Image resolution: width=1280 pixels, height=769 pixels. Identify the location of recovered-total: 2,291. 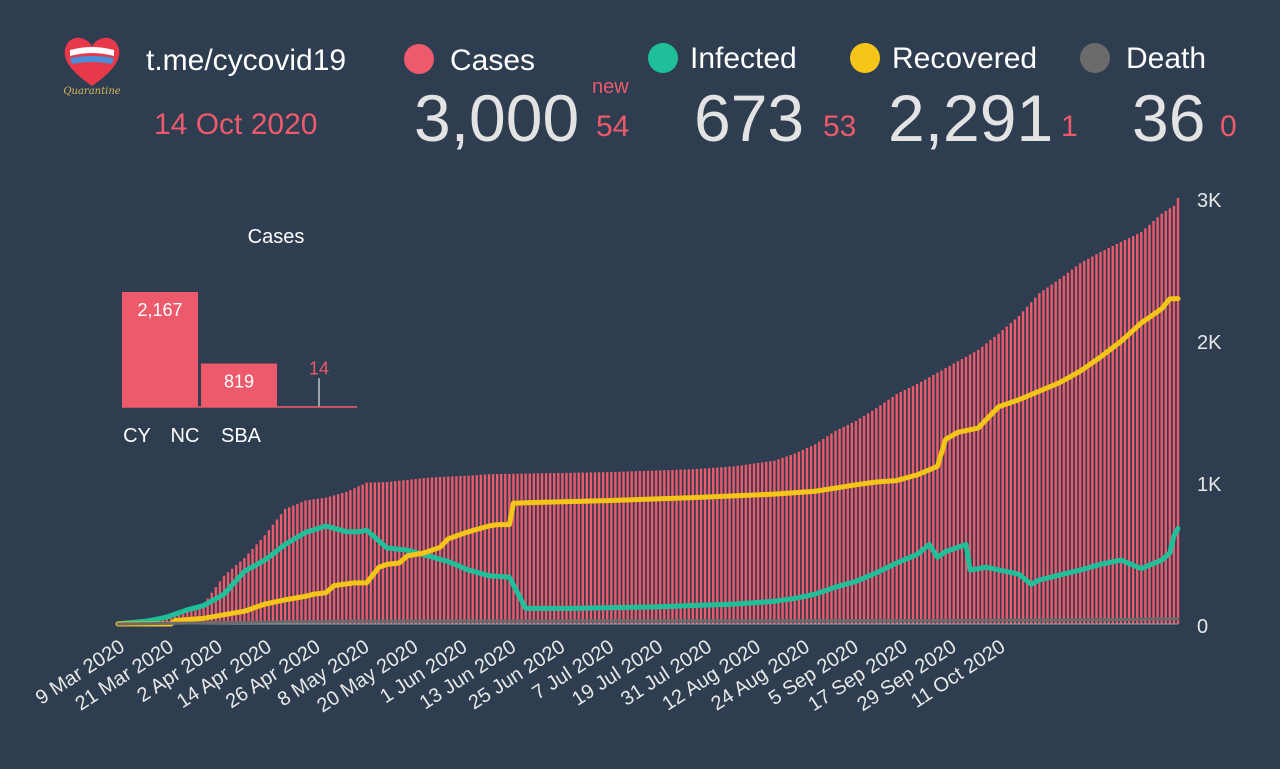
(971, 118).